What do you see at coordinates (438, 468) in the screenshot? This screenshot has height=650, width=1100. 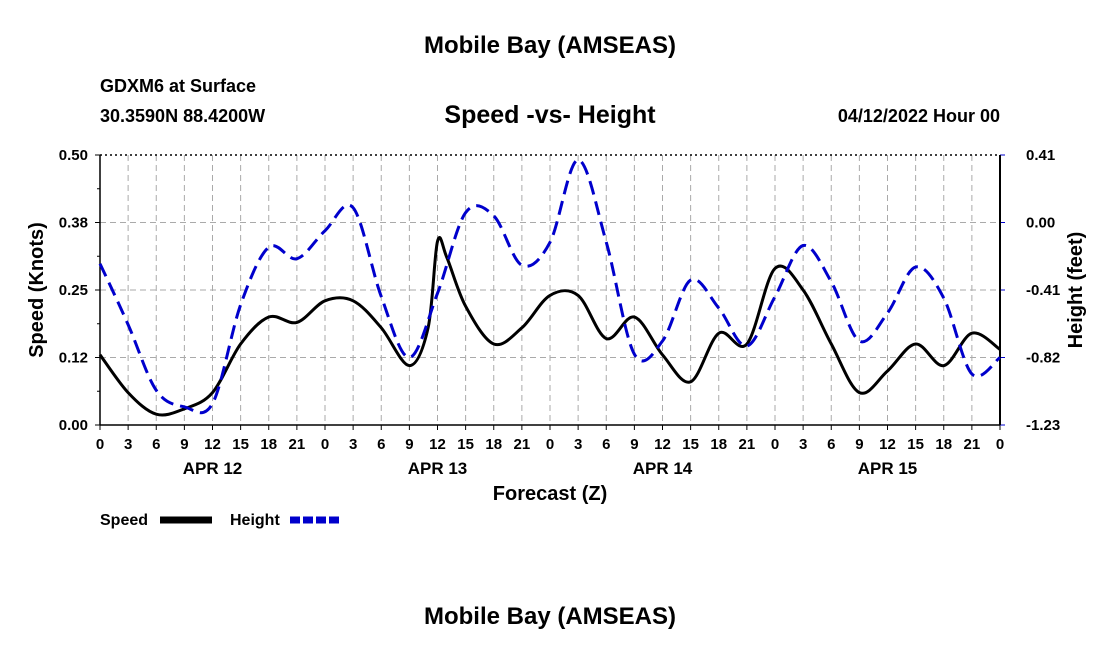 I see `date-label: APR 13` at bounding box center [438, 468].